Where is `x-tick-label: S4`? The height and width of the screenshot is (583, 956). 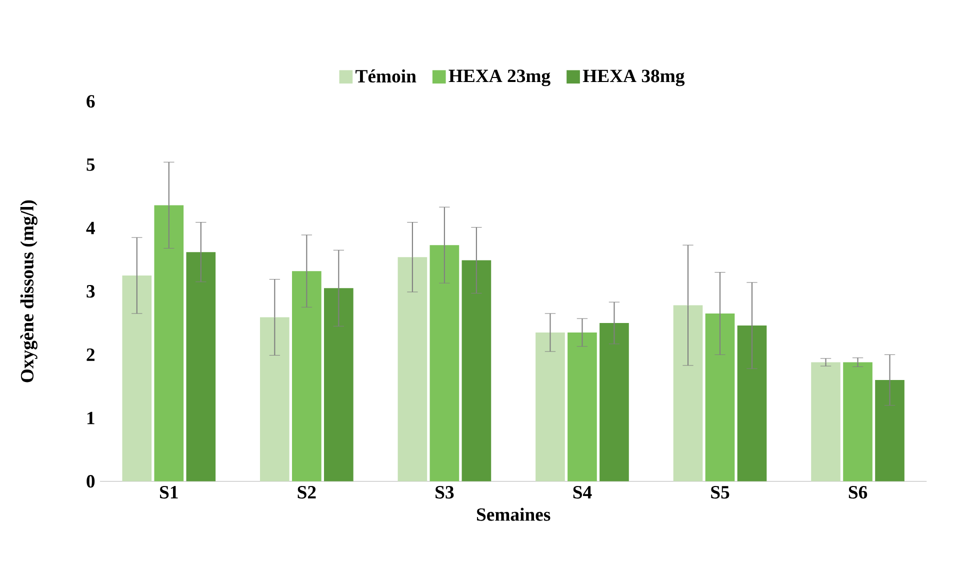 x-tick-label: S4 is located at coordinates (582, 492).